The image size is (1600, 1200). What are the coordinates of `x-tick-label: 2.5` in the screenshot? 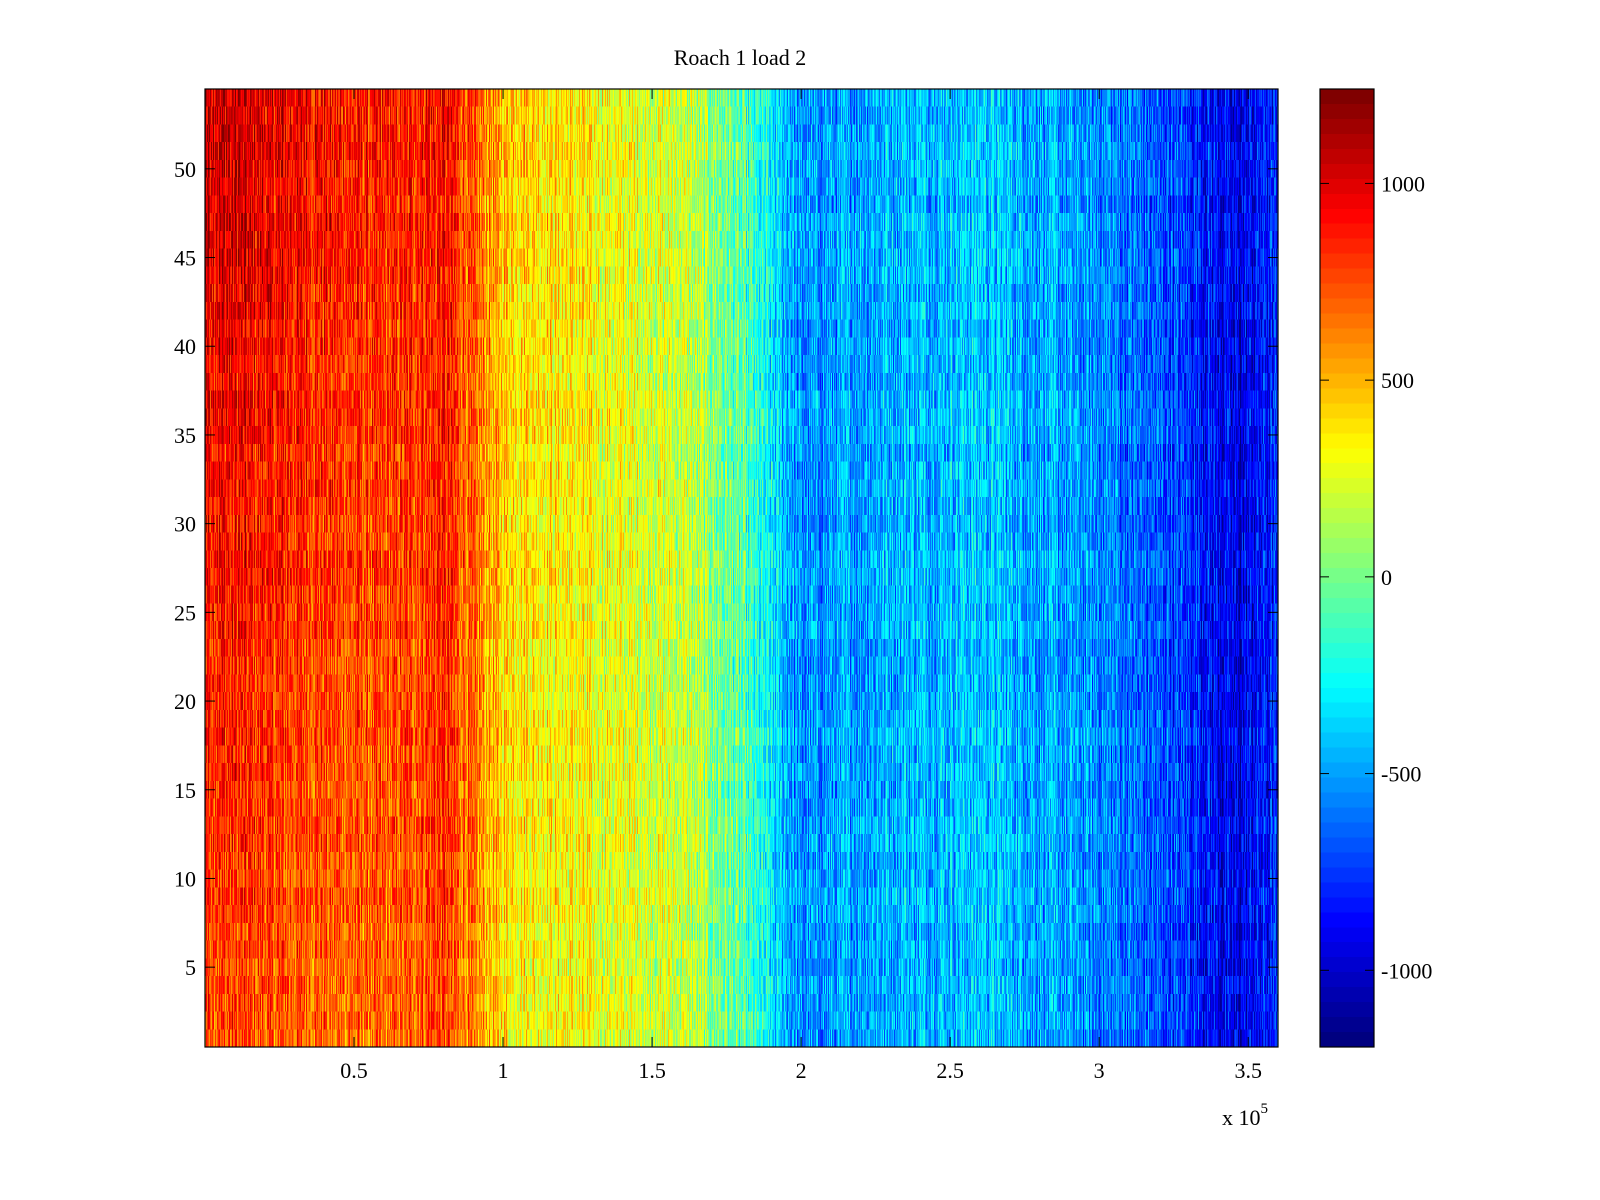 It's located at (950, 1070).